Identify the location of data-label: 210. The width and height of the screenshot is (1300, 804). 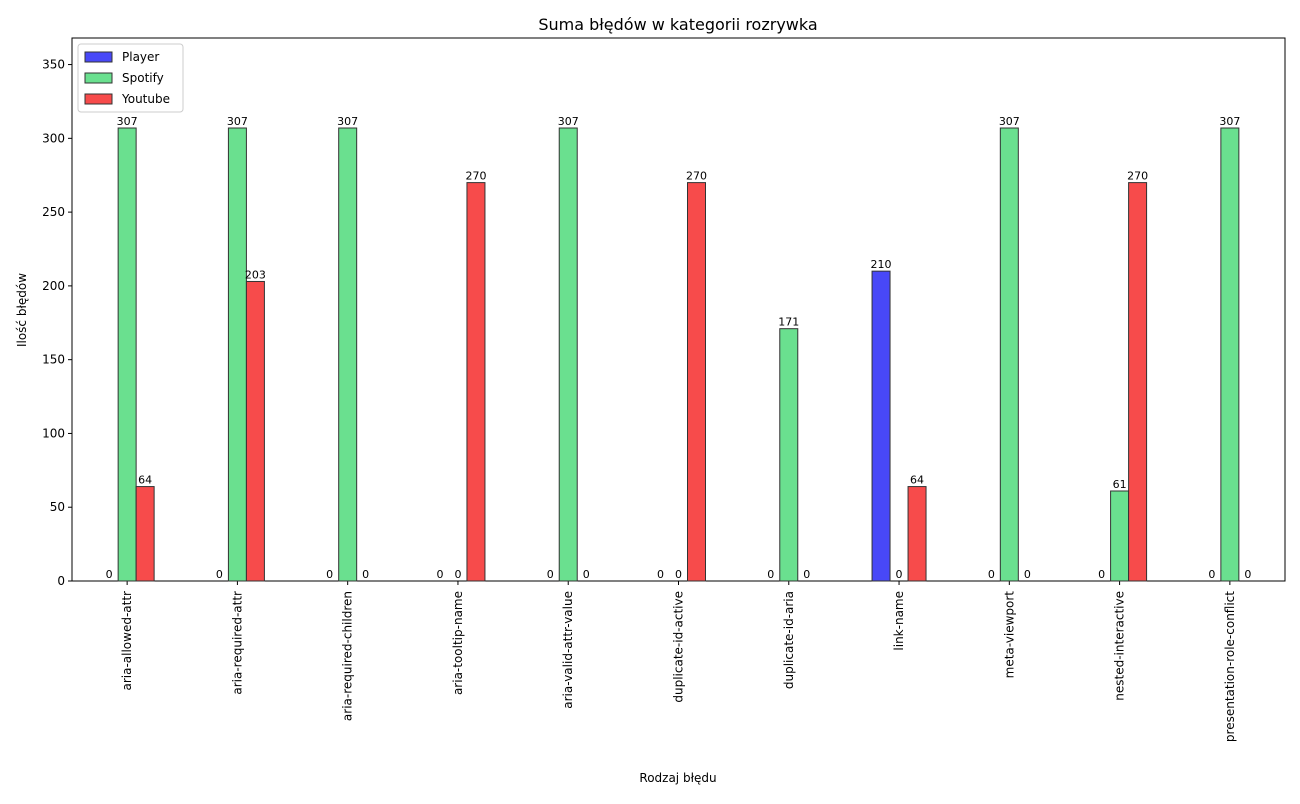
(881, 264).